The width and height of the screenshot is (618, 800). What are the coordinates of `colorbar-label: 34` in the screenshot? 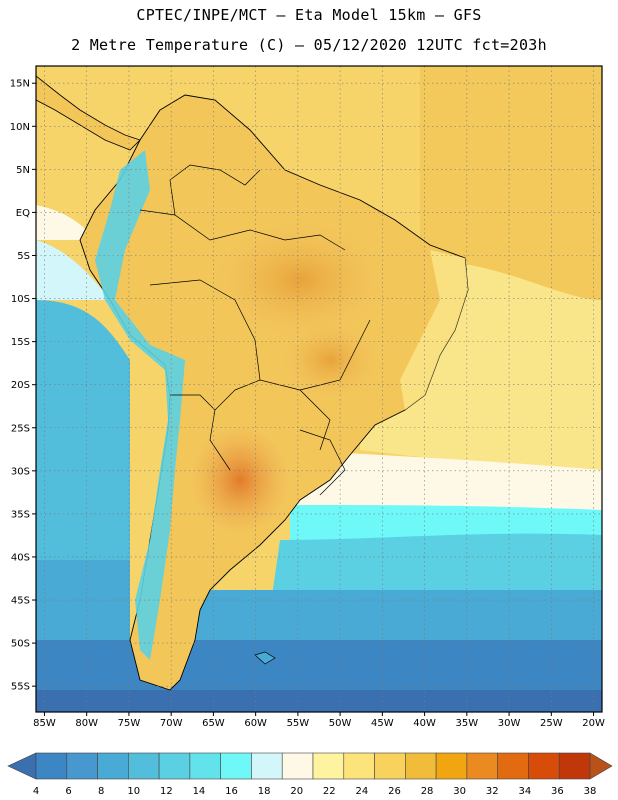 It's located at (524, 791).